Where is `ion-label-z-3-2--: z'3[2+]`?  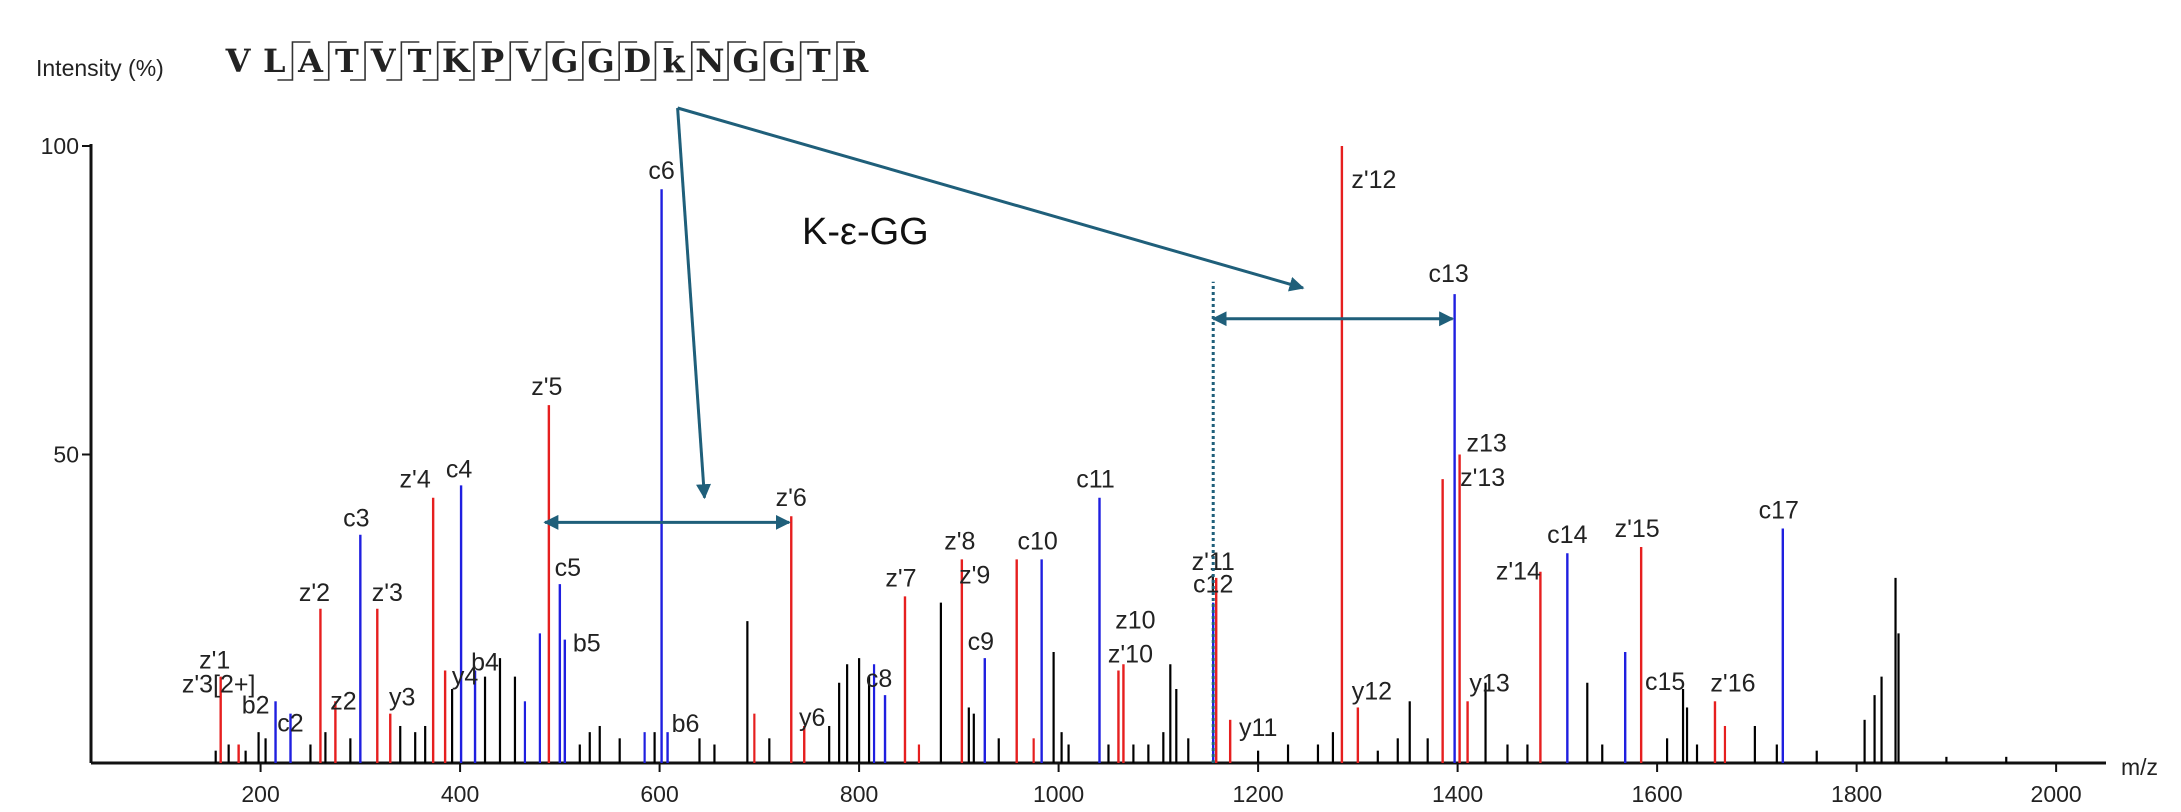
ion-label-z-3-2--: z'3[2+] is located at coordinates (219, 684).